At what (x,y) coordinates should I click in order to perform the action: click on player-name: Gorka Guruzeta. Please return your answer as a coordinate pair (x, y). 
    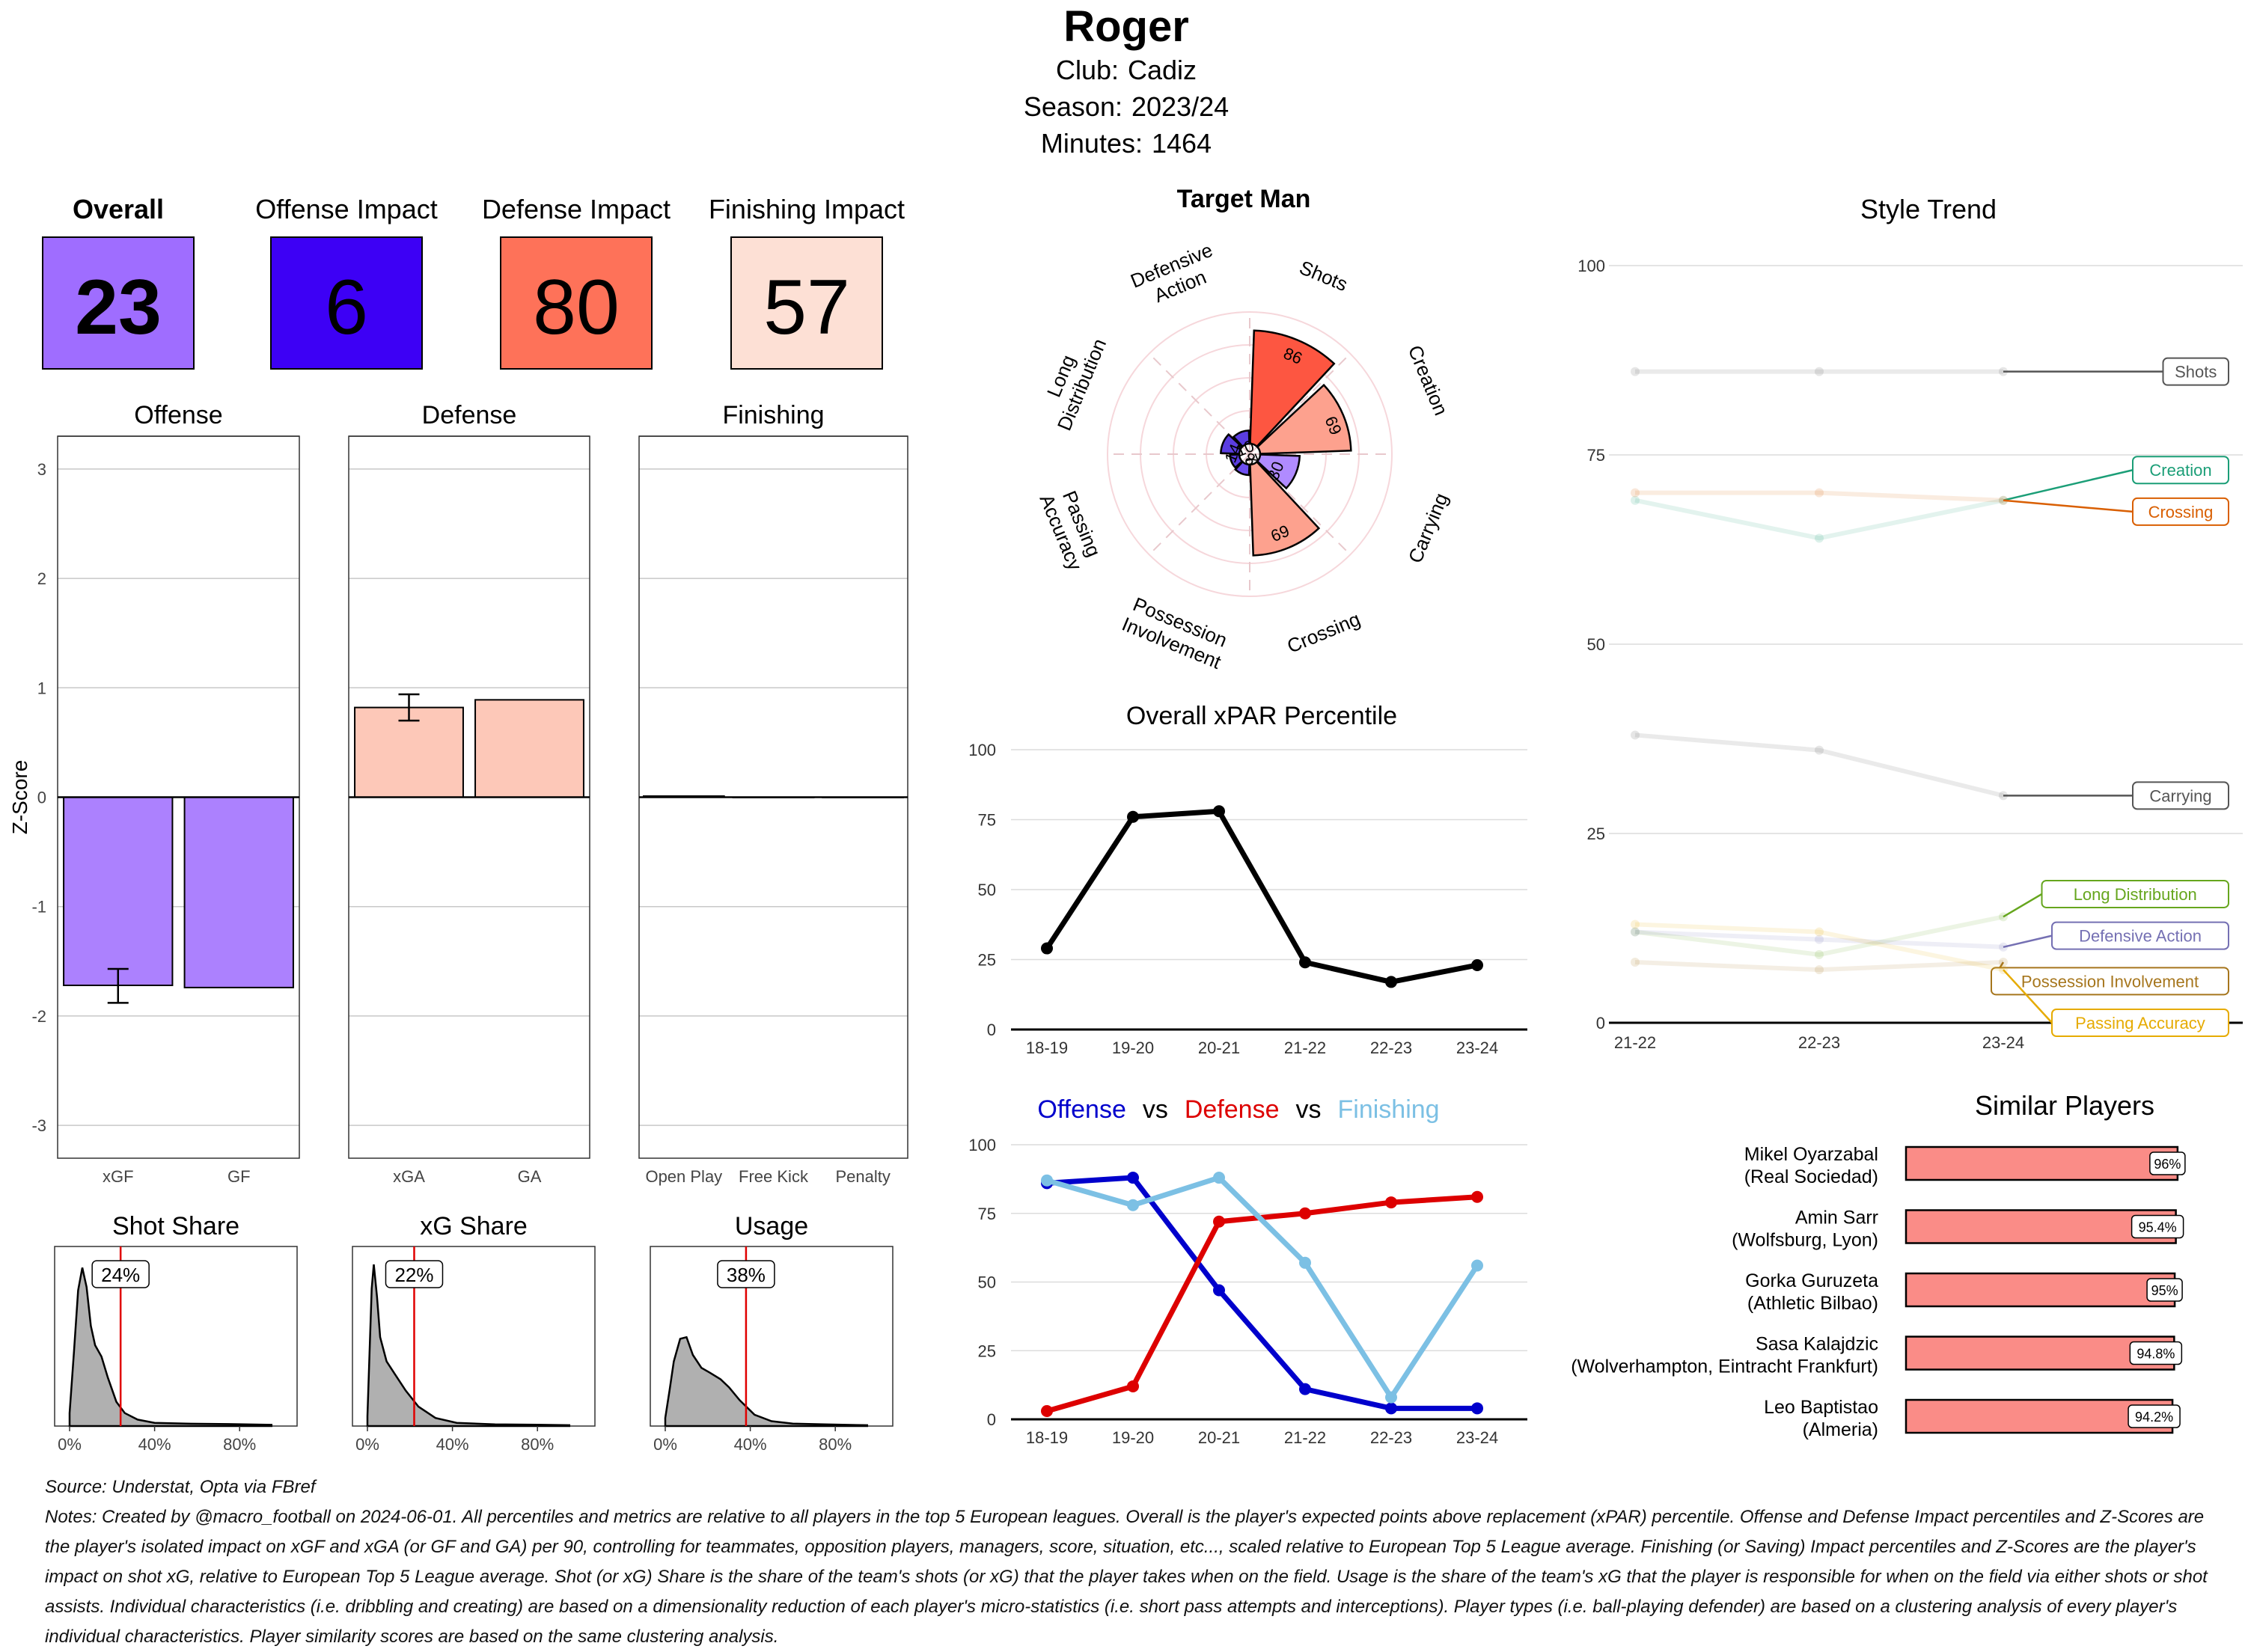
    Looking at the image, I should click on (1811, 1280).